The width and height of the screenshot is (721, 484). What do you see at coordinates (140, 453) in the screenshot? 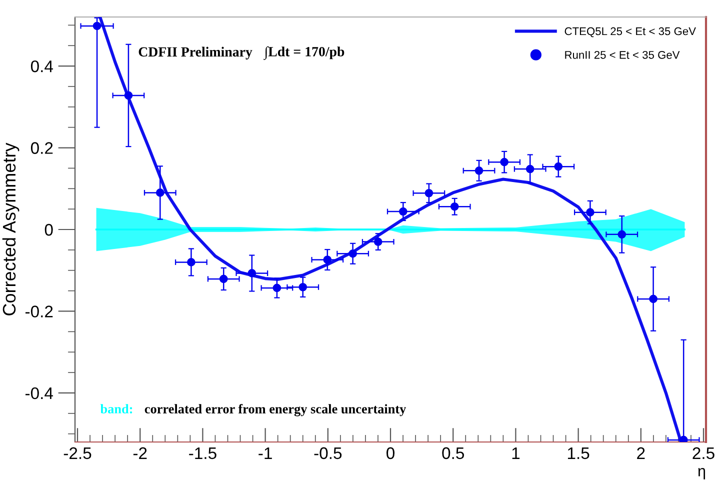
I see `x-tick-label: -2` at bounding box center [140, 453].